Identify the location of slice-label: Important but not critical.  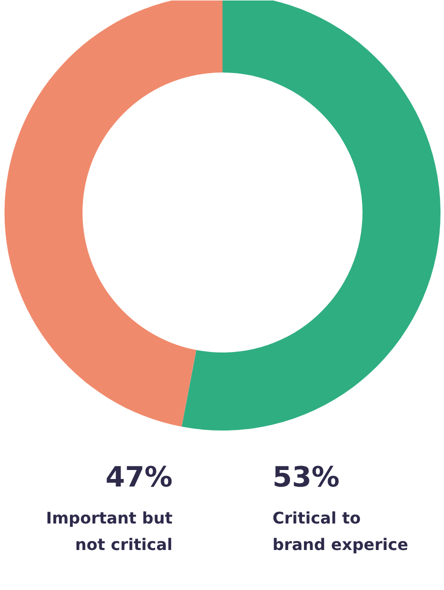
(109, 531).